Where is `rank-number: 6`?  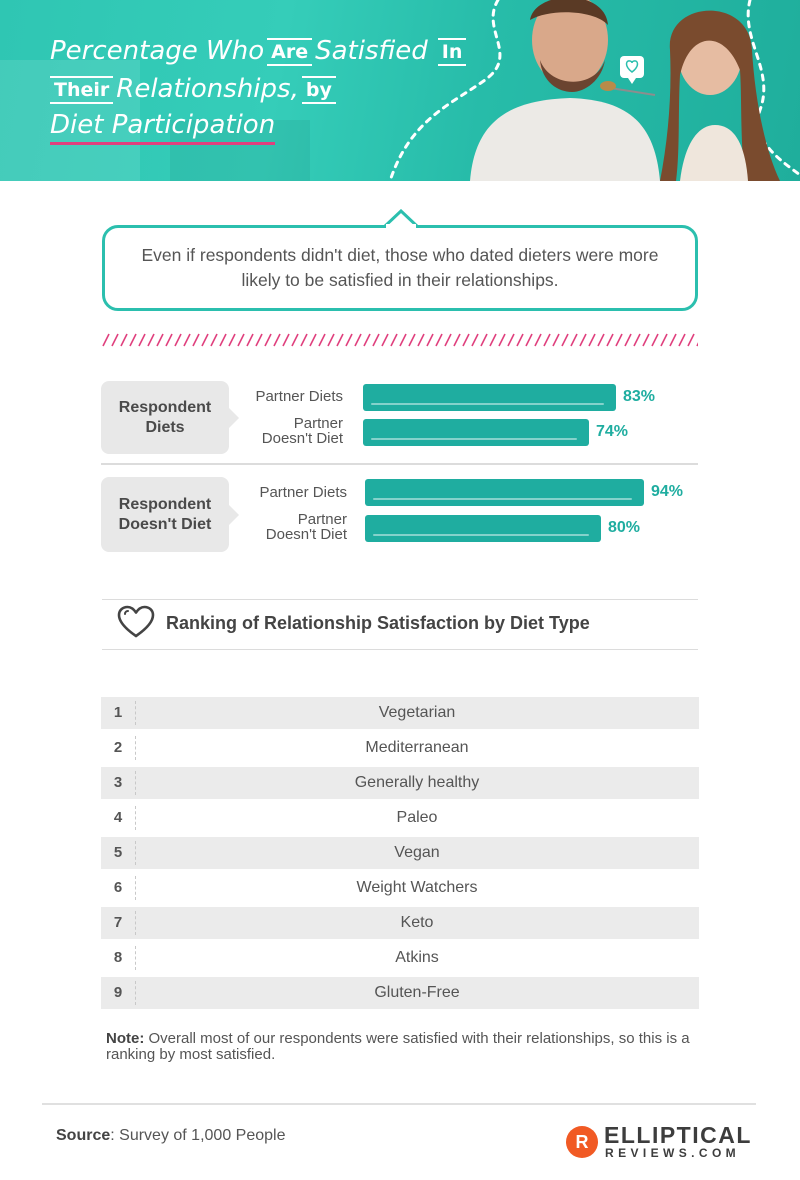 rank-number: 6 is located at coordinates (118, 887).